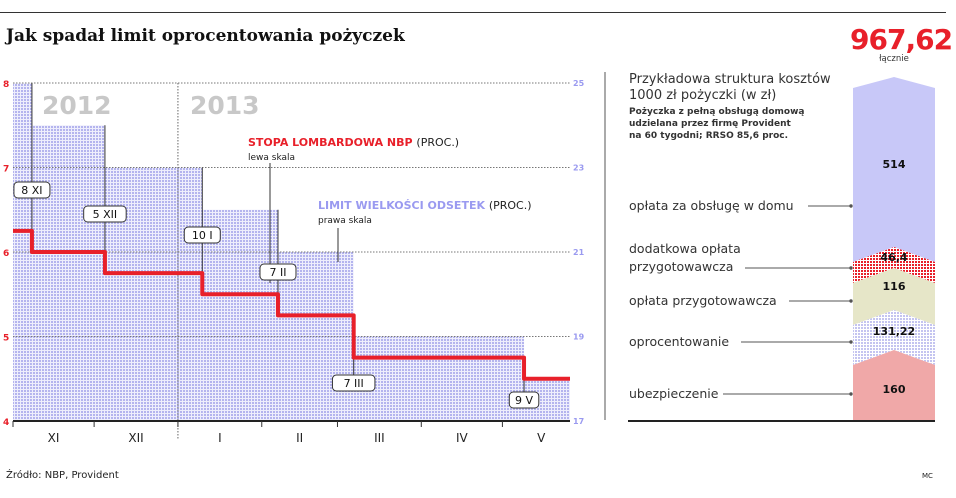  What do you see at coordinates (225, 105) in the screenshot?
I see `year-label: 2013` at bounding box center [225, 105].